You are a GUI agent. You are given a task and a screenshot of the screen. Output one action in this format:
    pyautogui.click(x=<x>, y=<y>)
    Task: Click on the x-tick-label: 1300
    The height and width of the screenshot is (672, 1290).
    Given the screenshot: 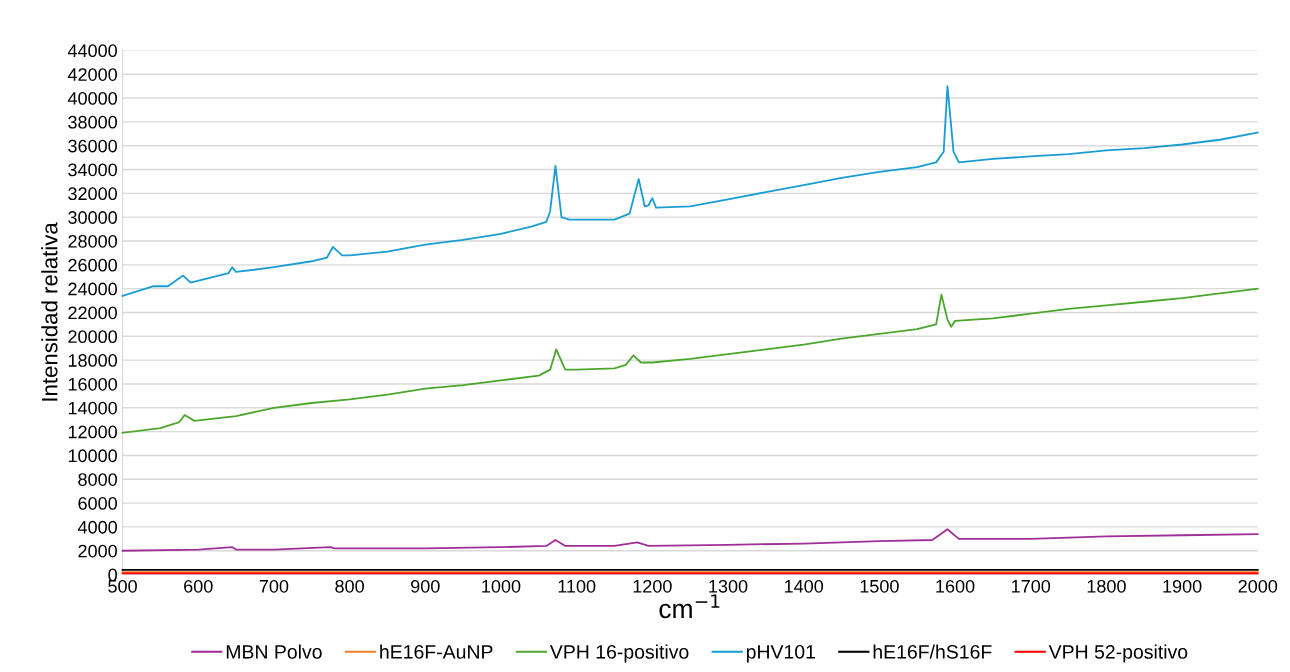 What is the action you would take?
    pyautogui.click(x=728, y=586)
    